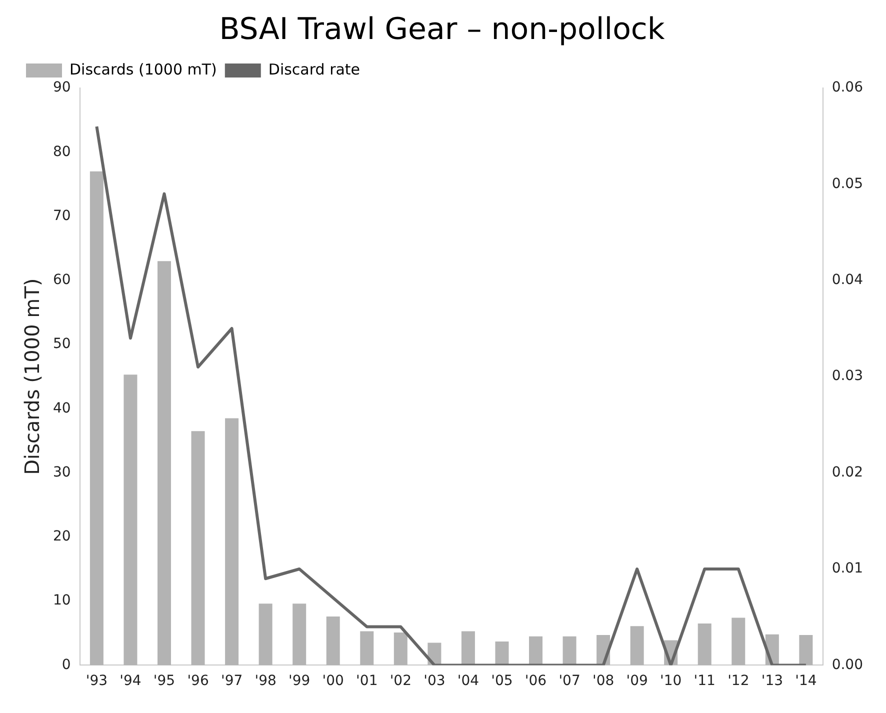 This screenshot has width=886, height=713. I want to click on x-tick-label: '07, so click(569, 681).